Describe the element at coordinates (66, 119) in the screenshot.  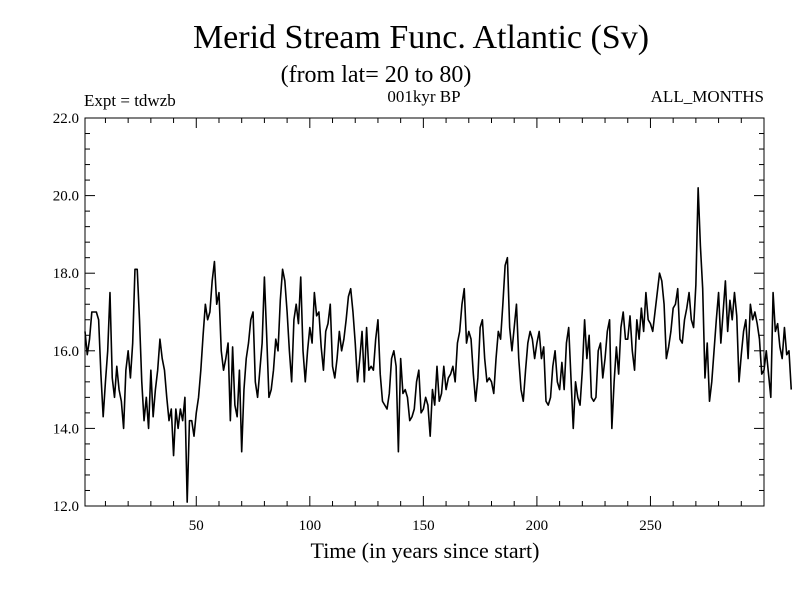
I see `y-tick-label: 22.0` at that location.